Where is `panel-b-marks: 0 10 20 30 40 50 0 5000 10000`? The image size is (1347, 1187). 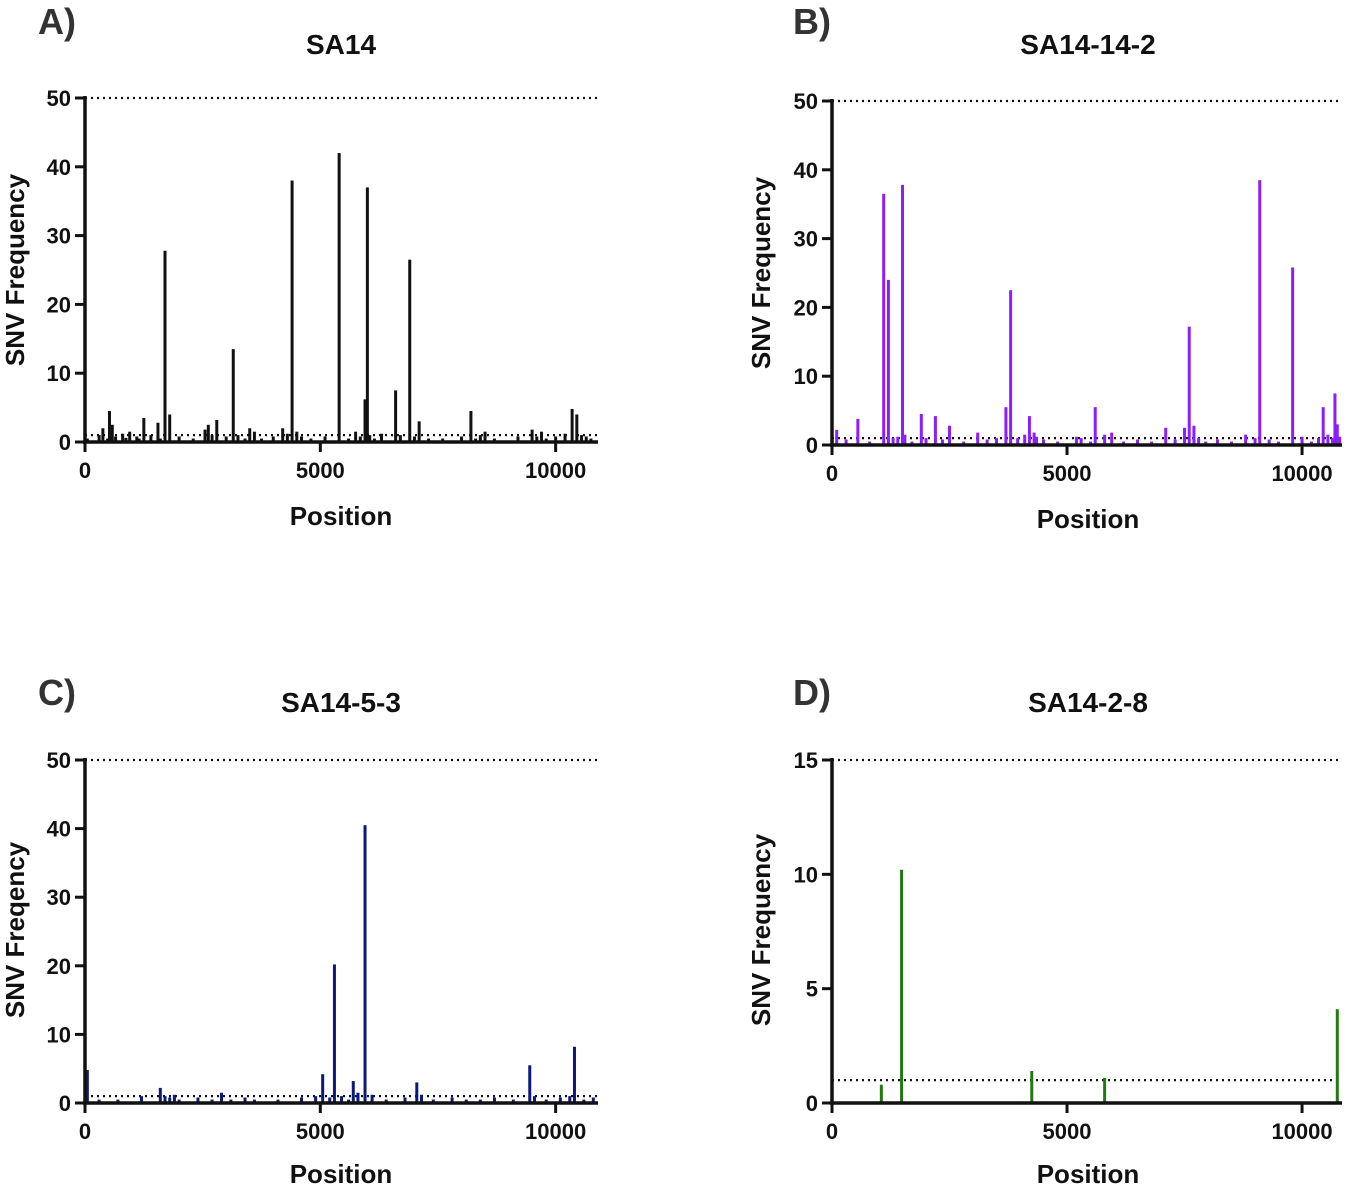 panel-b-marks: 0 10 20 30 40 50 0 5000 10000 is located at coordinates (1068, 287).